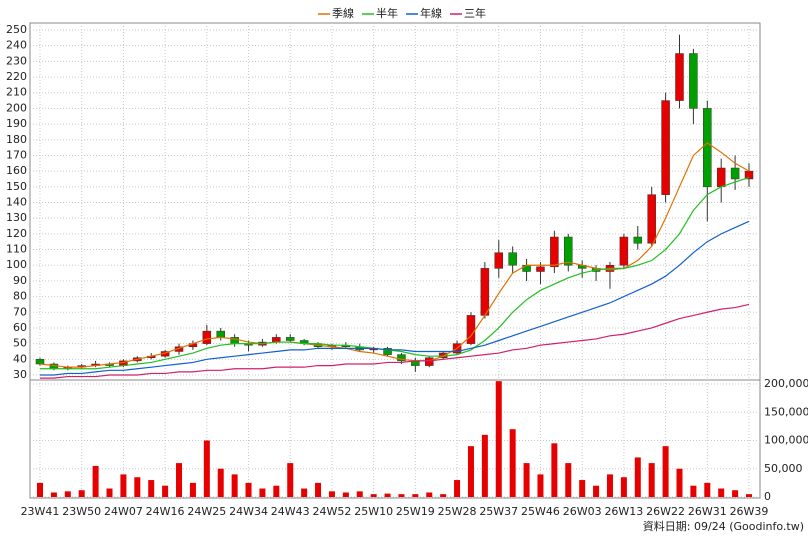 The image size is (808, 540). Describe the element at coordinates (16, 139) in the screenshot. I see `y-tick-label: 180` at that location.